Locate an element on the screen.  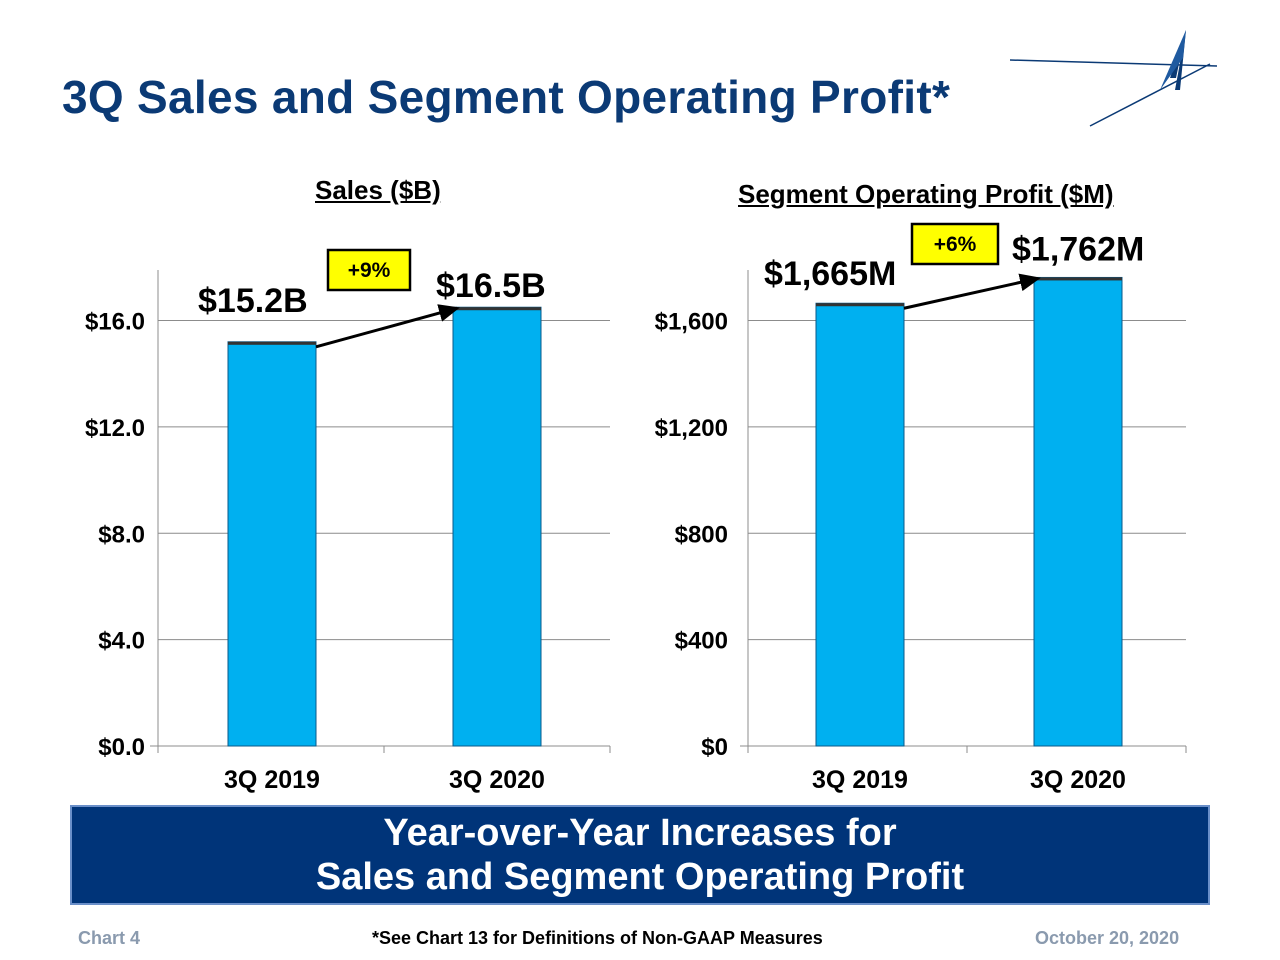
footer-chart-number: Chart 4 is located at coordinates (109, 938).